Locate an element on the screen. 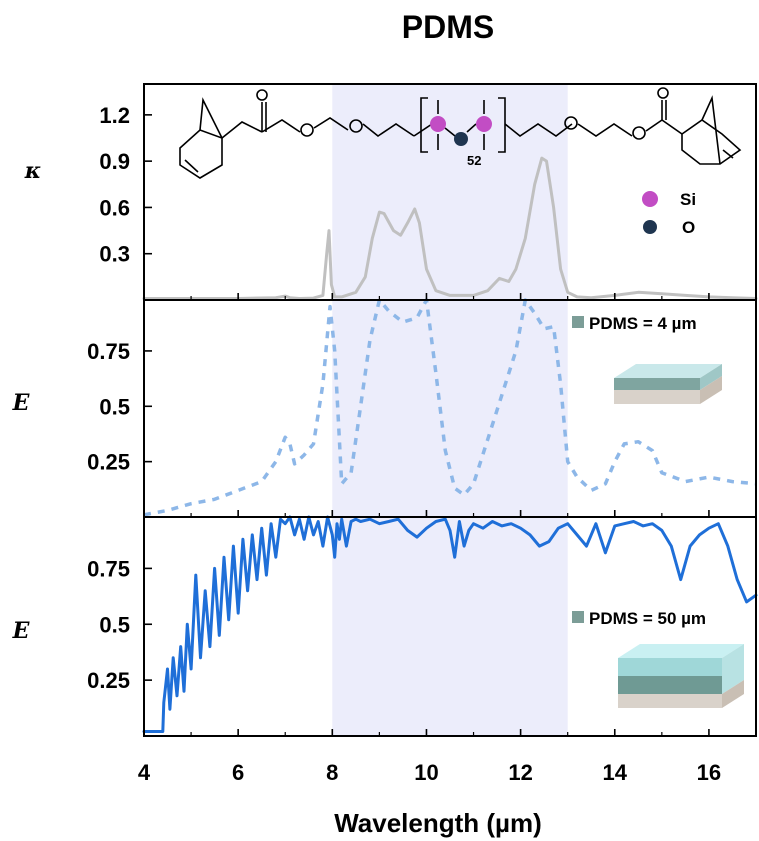 Image resolution: width=759 pixels, height=841 pixels. x-tick-label: 16 is located at coordinates (709, 772).